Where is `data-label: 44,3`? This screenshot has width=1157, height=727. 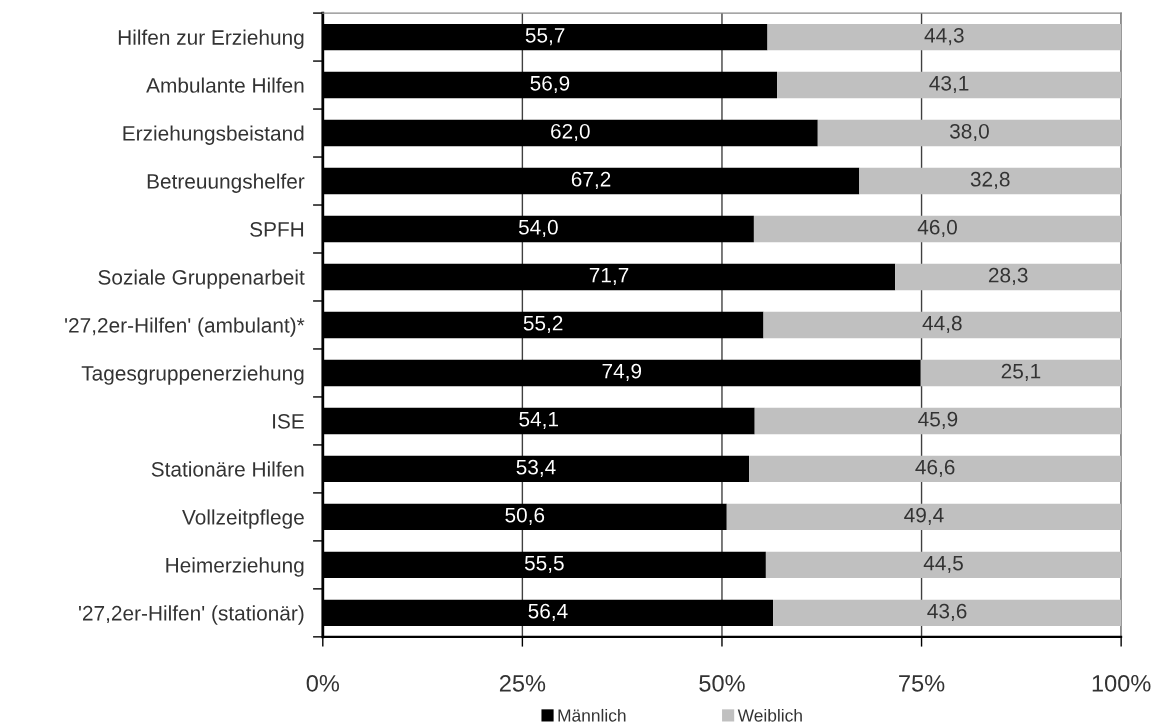
data-label: 44,3 is located at coordinates (944, 36).